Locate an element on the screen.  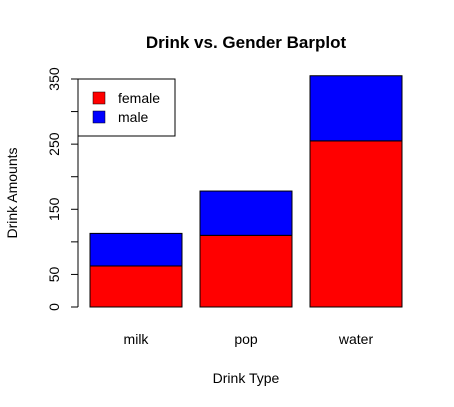
bar-water-female is located at coordinates (356, 224).